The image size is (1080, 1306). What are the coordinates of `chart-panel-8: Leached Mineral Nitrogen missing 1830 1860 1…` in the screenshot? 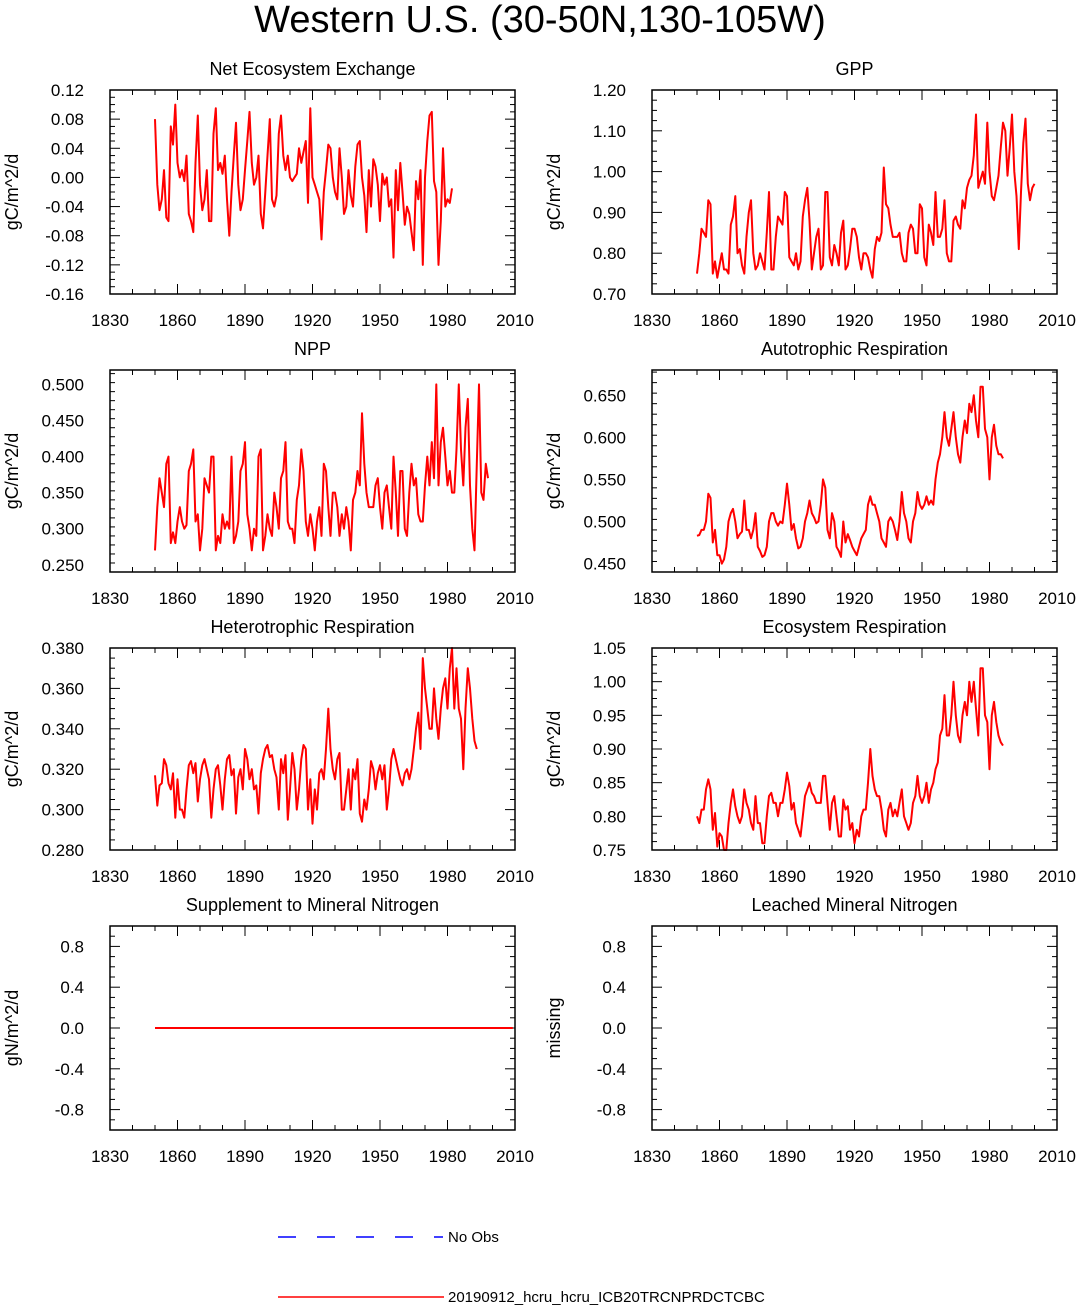 It's located at (810, 1030).